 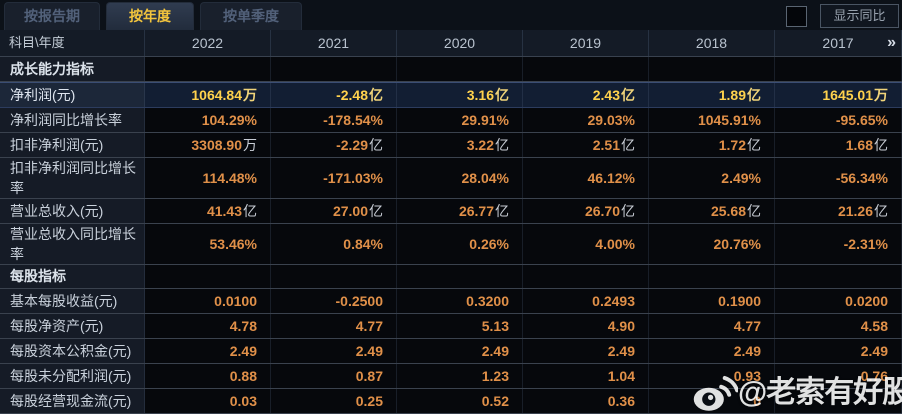 What do you see at coordinates (72, 243) in the screenshot?
I see `row-label: 营业总收入同比增长率` at bounding box center [72, 243].